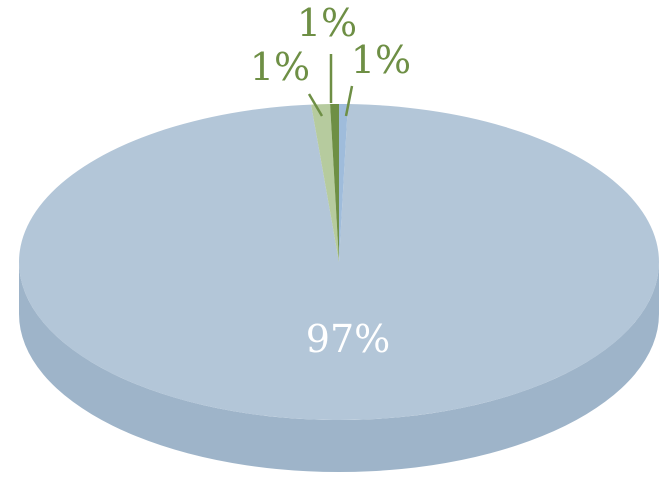  I want to click on label-leader-lines, so click(330, 85).